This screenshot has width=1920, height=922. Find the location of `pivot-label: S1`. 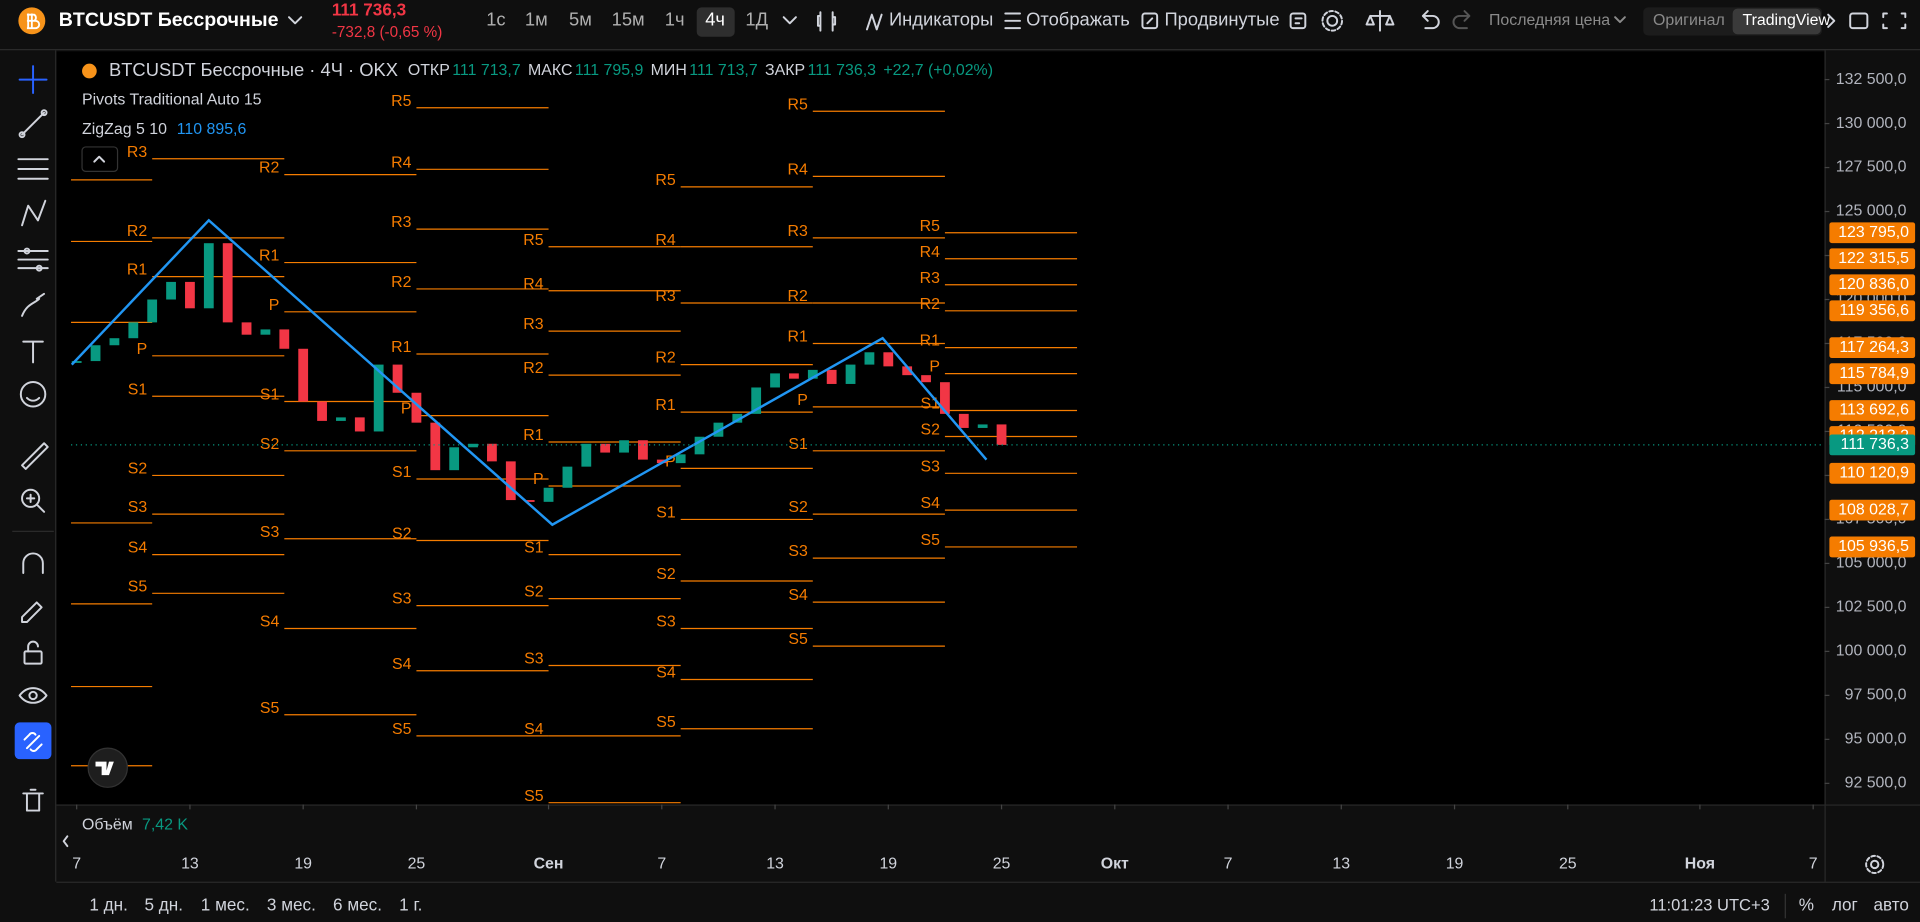

pivot-label: S1 is located at coordinates (931, 404).